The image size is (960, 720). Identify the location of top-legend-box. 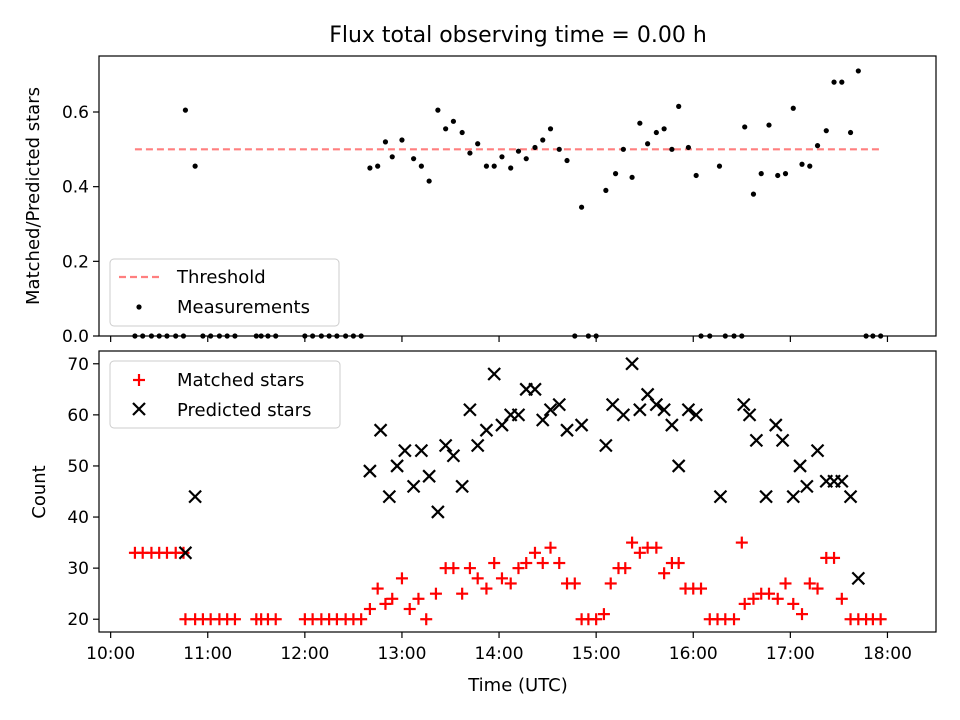
(224, 292).